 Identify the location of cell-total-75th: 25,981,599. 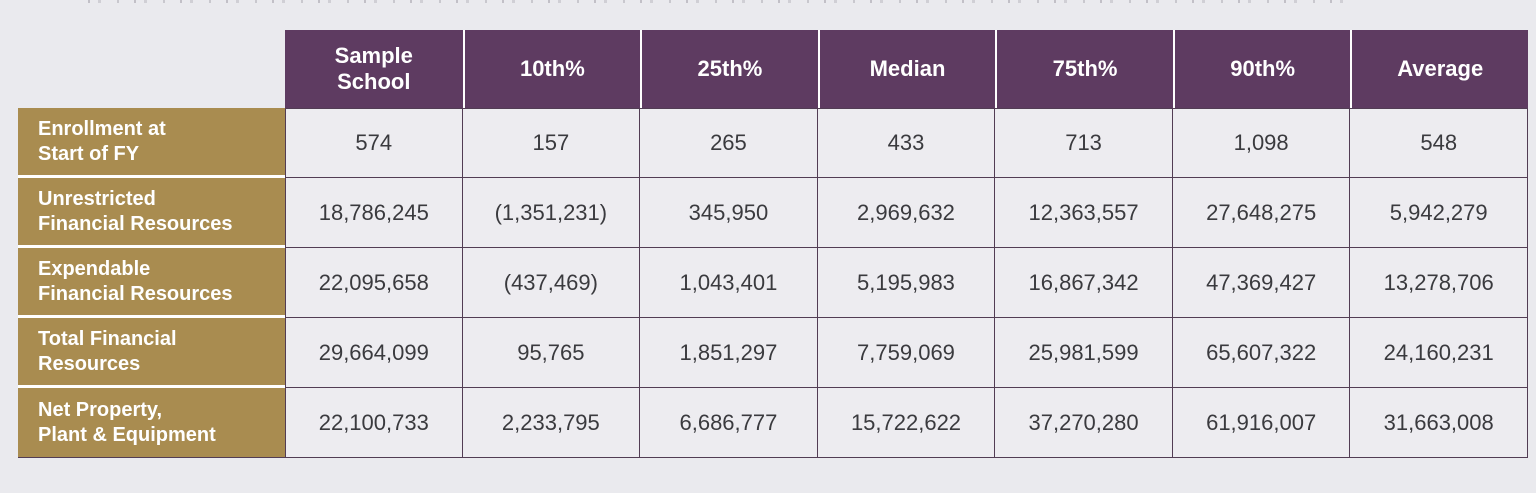
(1084, 353).